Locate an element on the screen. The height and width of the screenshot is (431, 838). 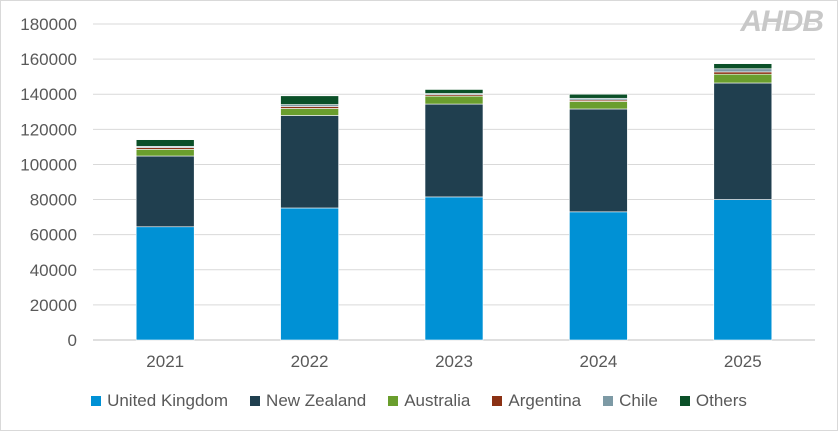
y-tick-label: 120000 is located at coordinates (48, 129).